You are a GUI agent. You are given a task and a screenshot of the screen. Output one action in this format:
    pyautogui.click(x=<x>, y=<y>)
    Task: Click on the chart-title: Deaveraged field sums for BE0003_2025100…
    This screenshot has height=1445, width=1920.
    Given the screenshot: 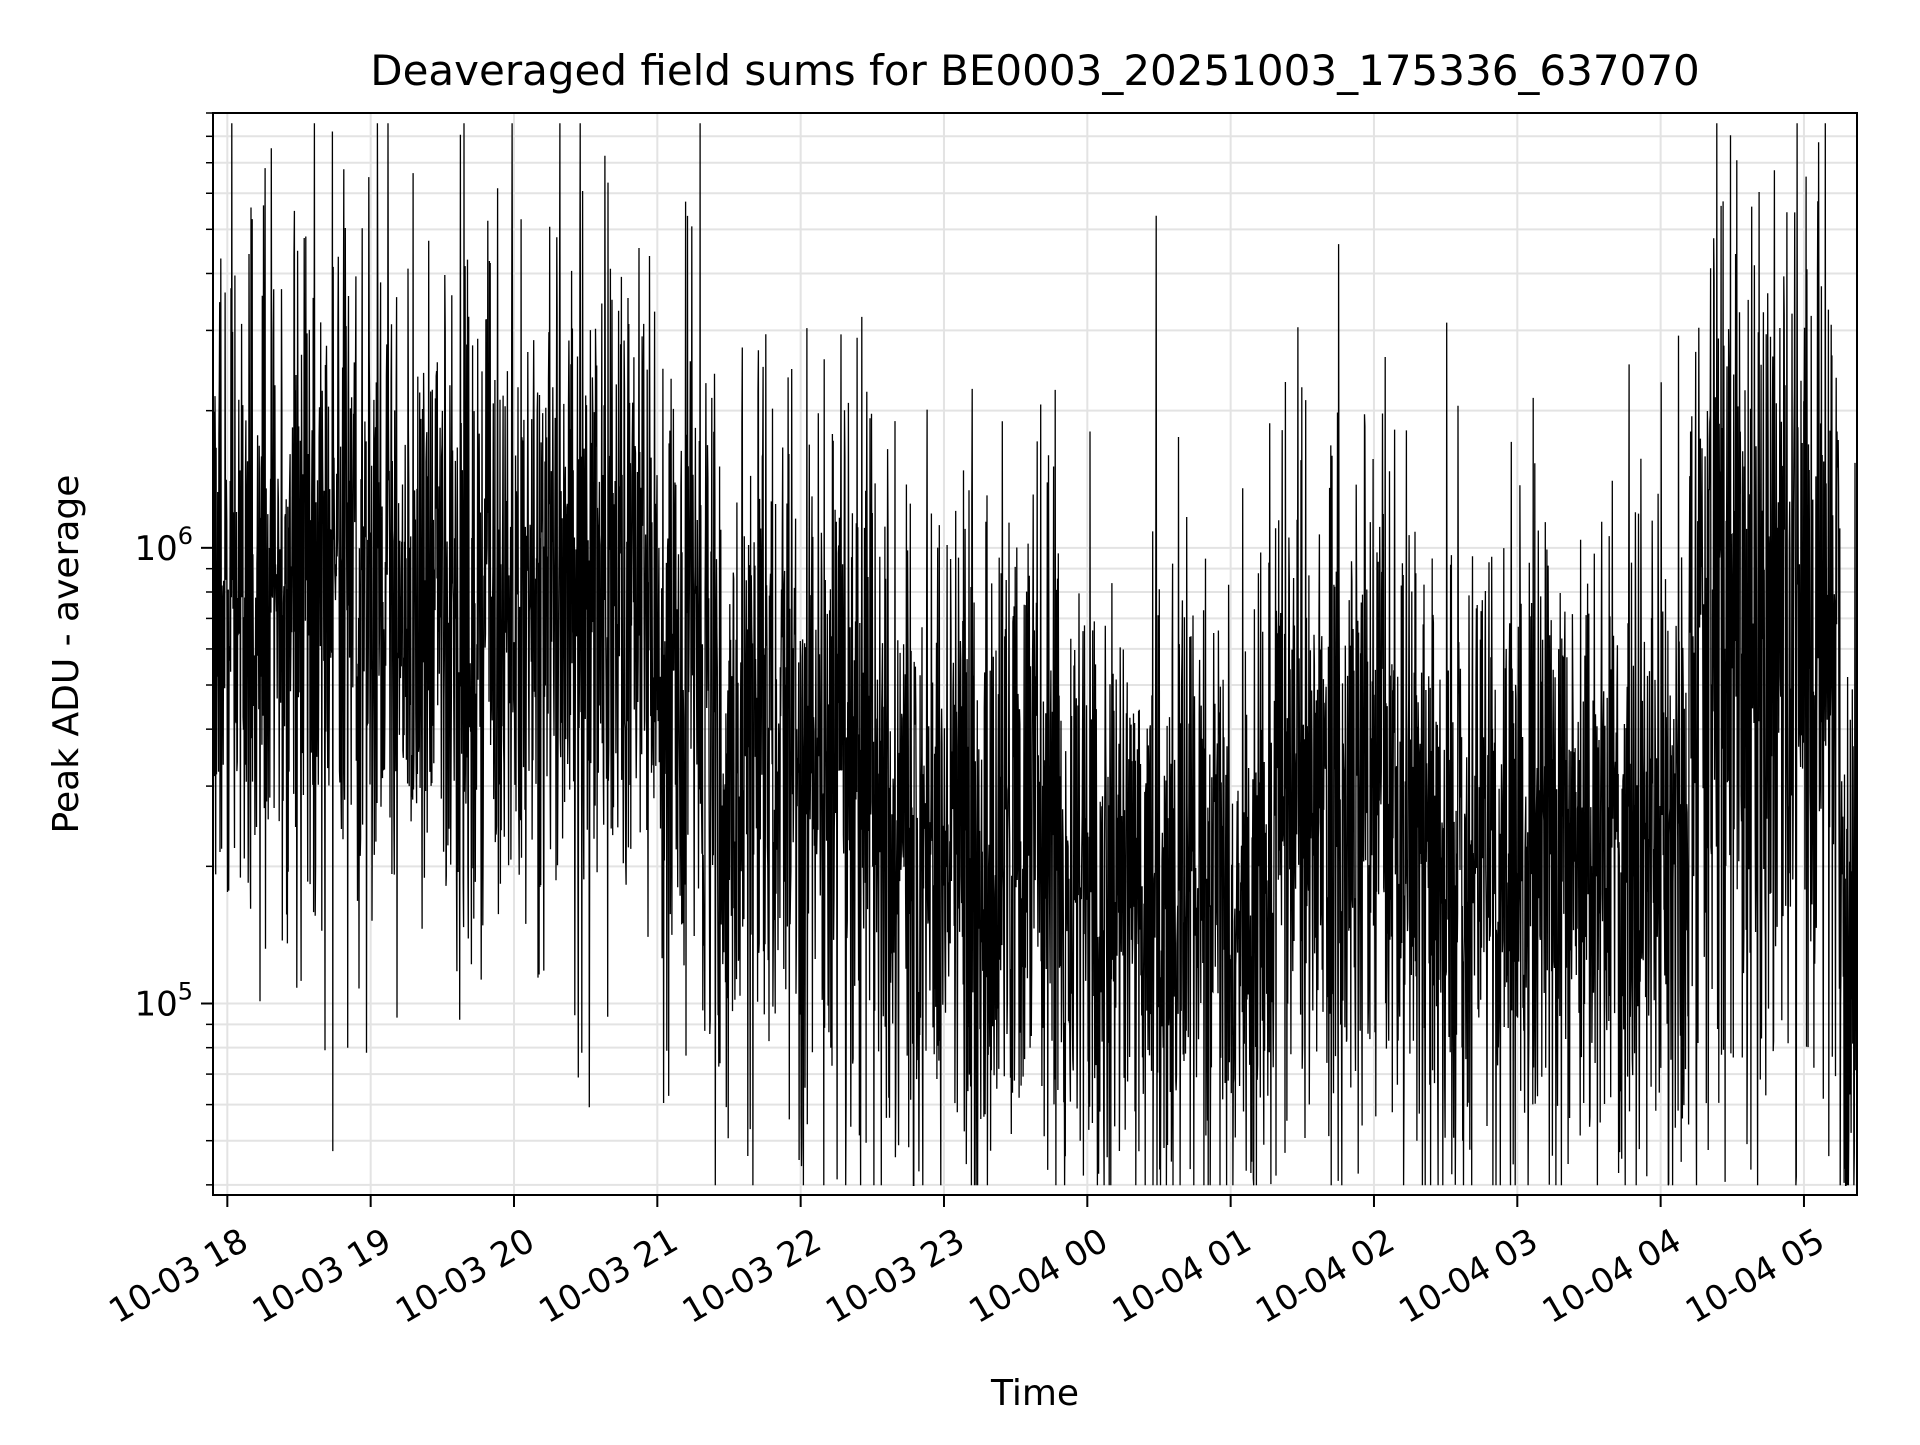 What is the action you would take?
    pyautogui.click(x=1035, y=70)
    